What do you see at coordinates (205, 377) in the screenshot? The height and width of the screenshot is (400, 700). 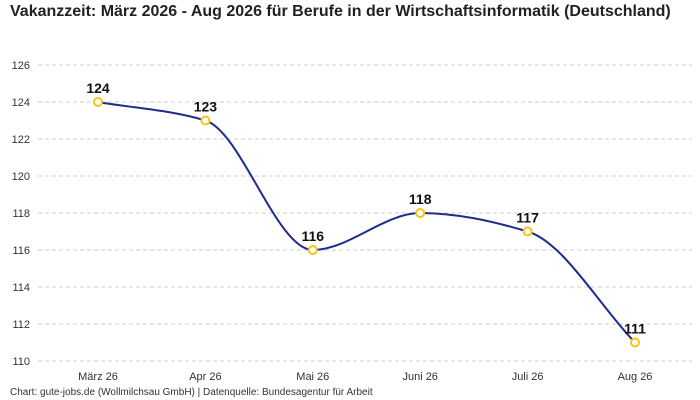 I see `x-tick-label: Apr 26` at bounding box center [205, 377].